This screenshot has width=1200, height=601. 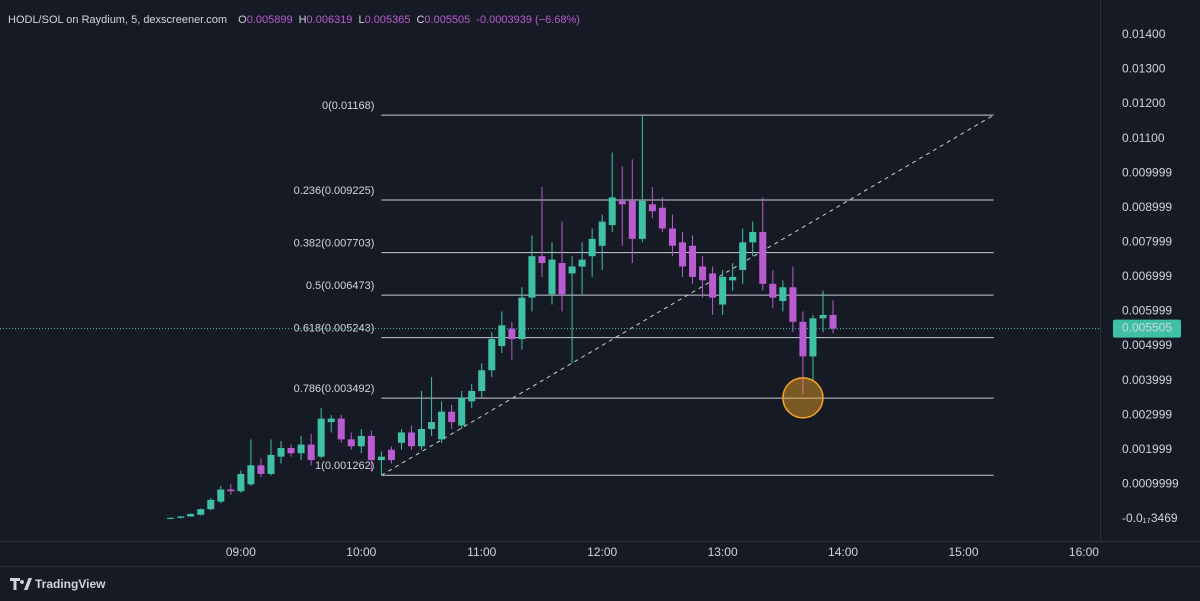 I want to click on y-tick-label: 0.01100, so click(x=1143, y=138).